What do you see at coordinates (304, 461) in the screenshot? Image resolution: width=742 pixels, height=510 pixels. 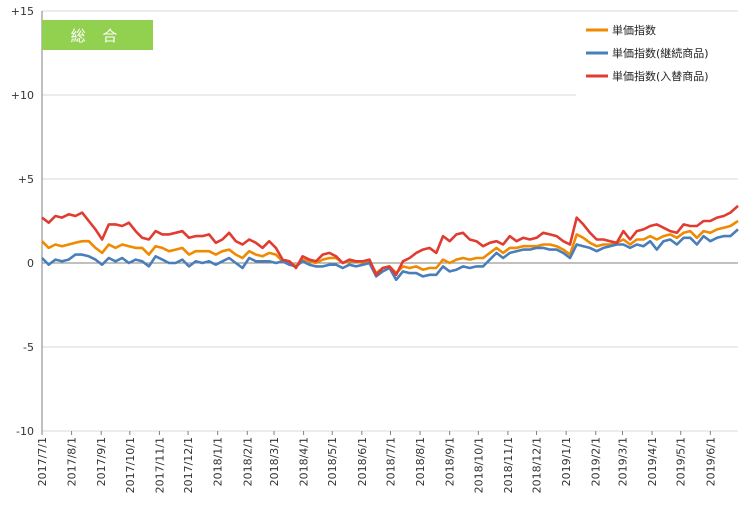 I see `x-tick-label: 2018/4/1` at bounding box center [304, 461].